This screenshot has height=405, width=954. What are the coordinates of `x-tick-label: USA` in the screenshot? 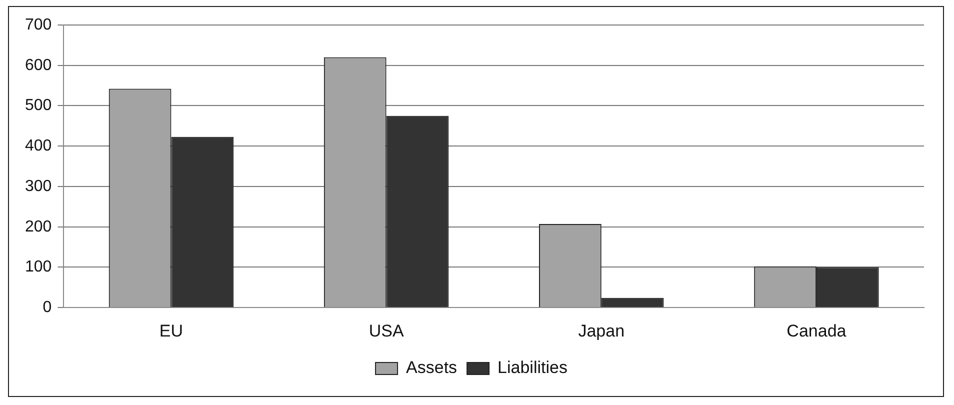 It's located at (386, 330).